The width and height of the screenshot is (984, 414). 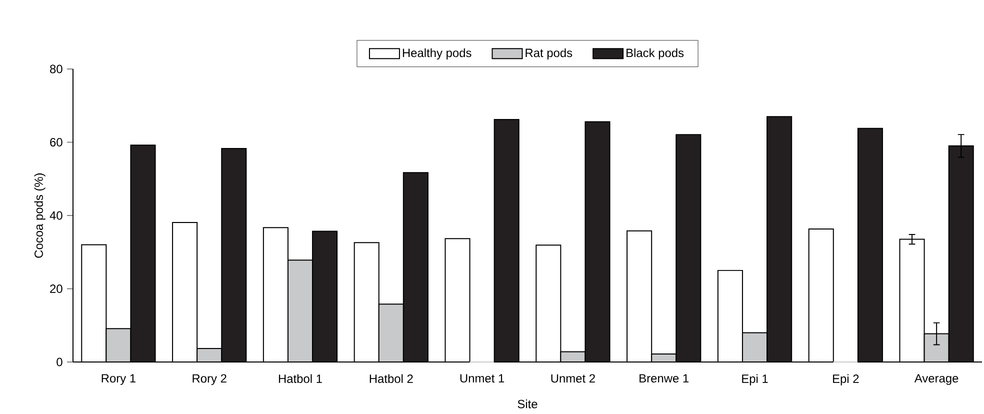 What do you see at coordinates (936, 379) in the screenshot?
I see `x-tick-label: Average` at bounding box center [936, 379].